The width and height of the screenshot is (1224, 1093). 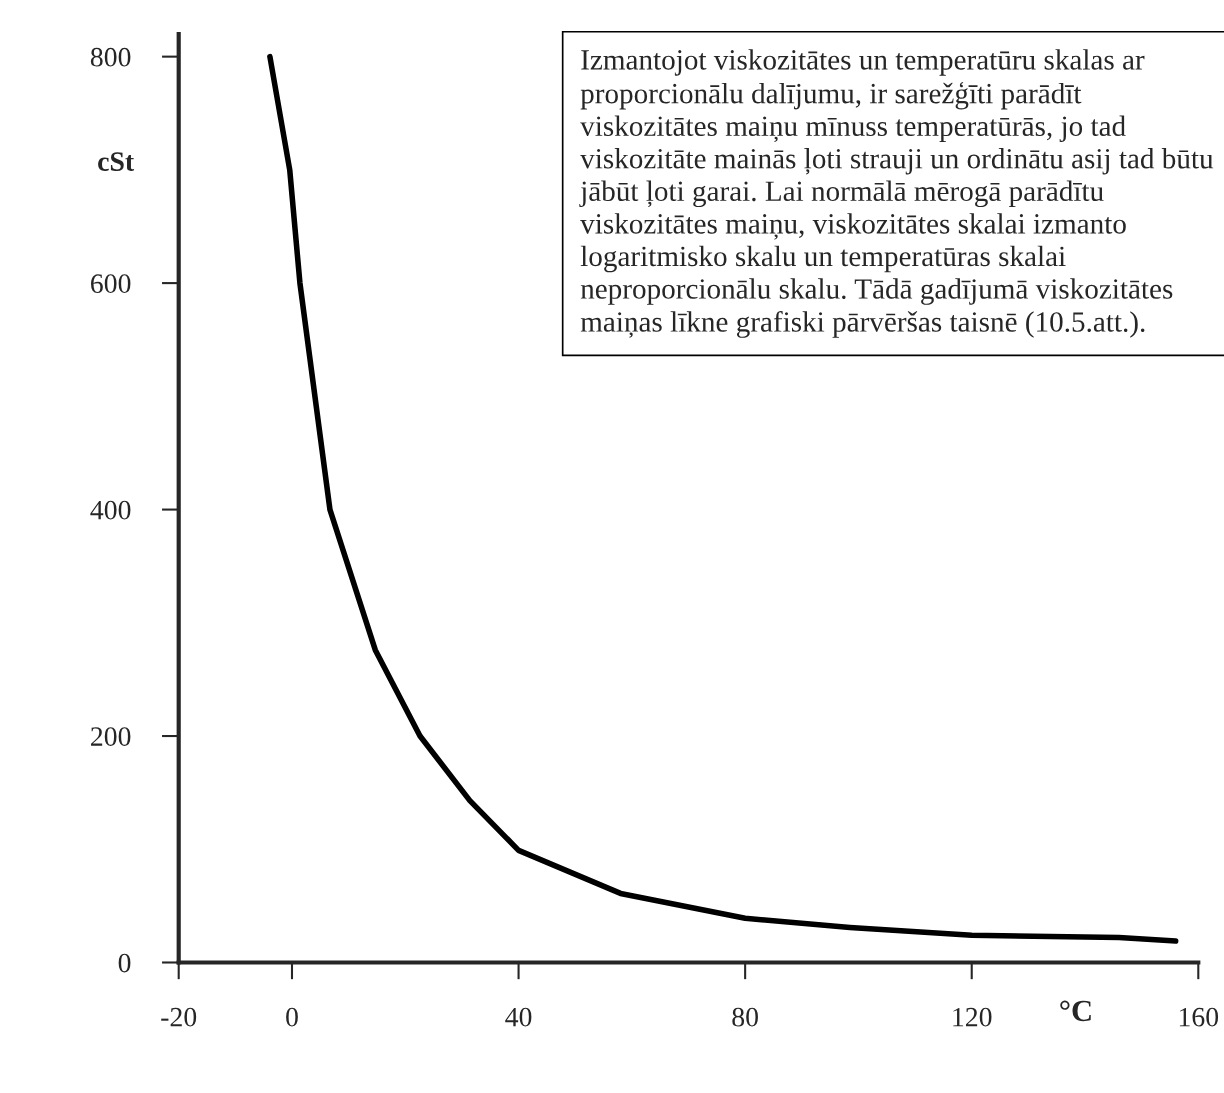 I want to click on x-tick-label: 0, so click(x=292, y=1017).